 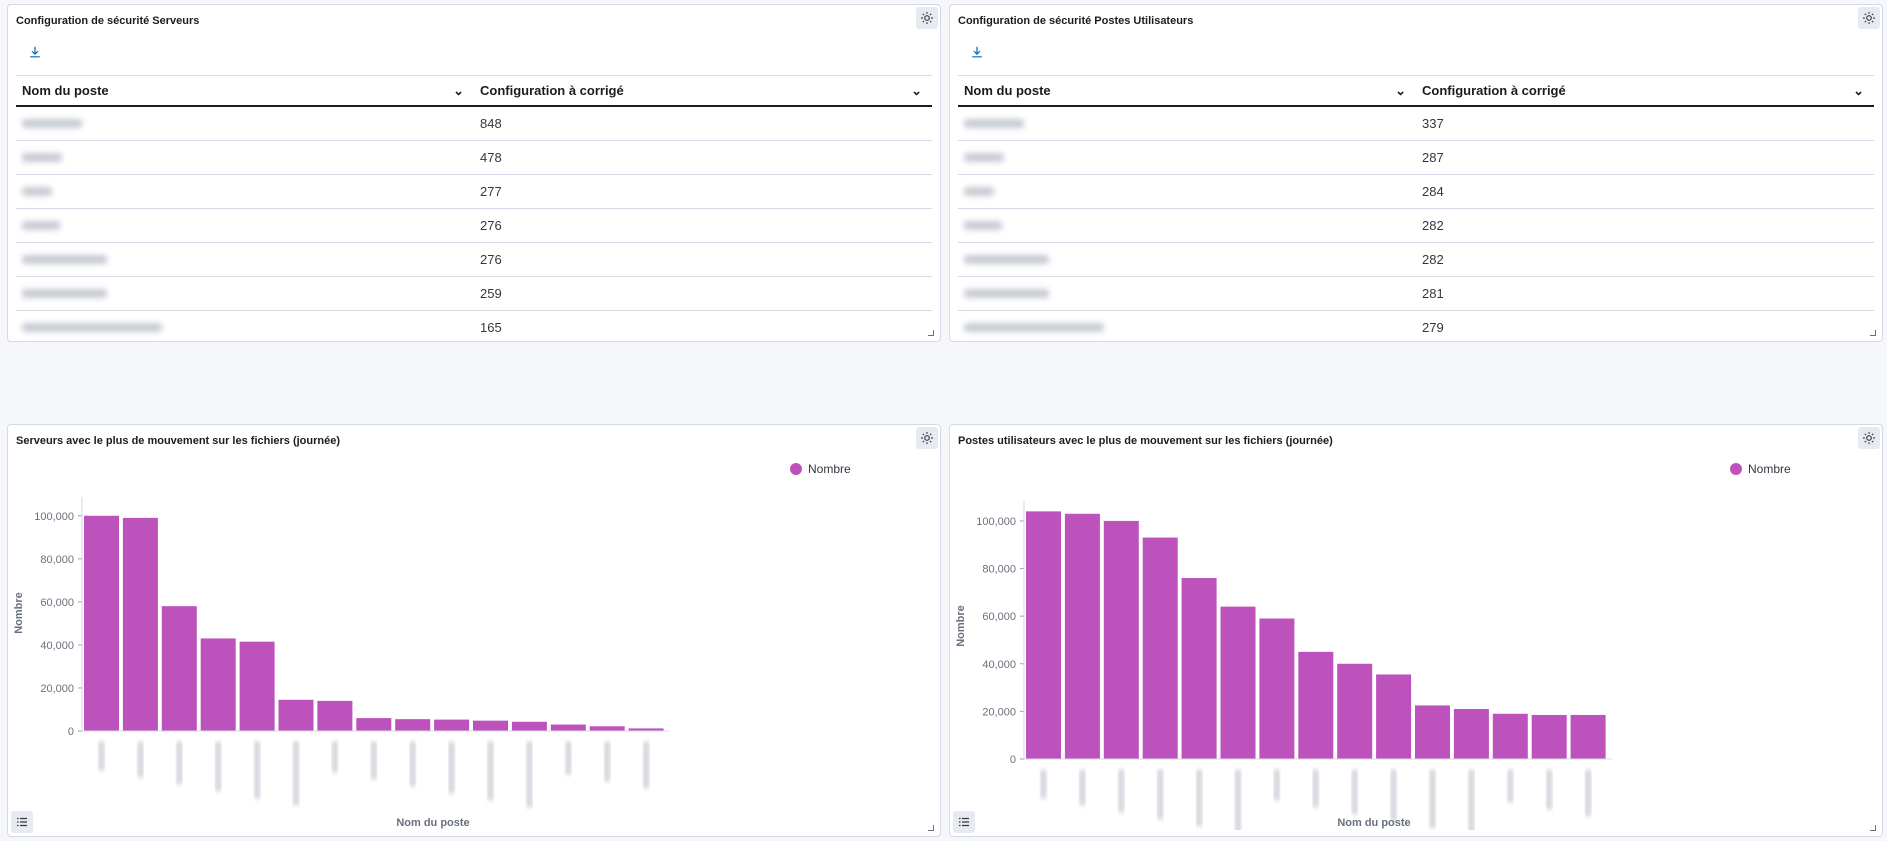 I want to click on table-row: 478, so click(x=474, y=158).